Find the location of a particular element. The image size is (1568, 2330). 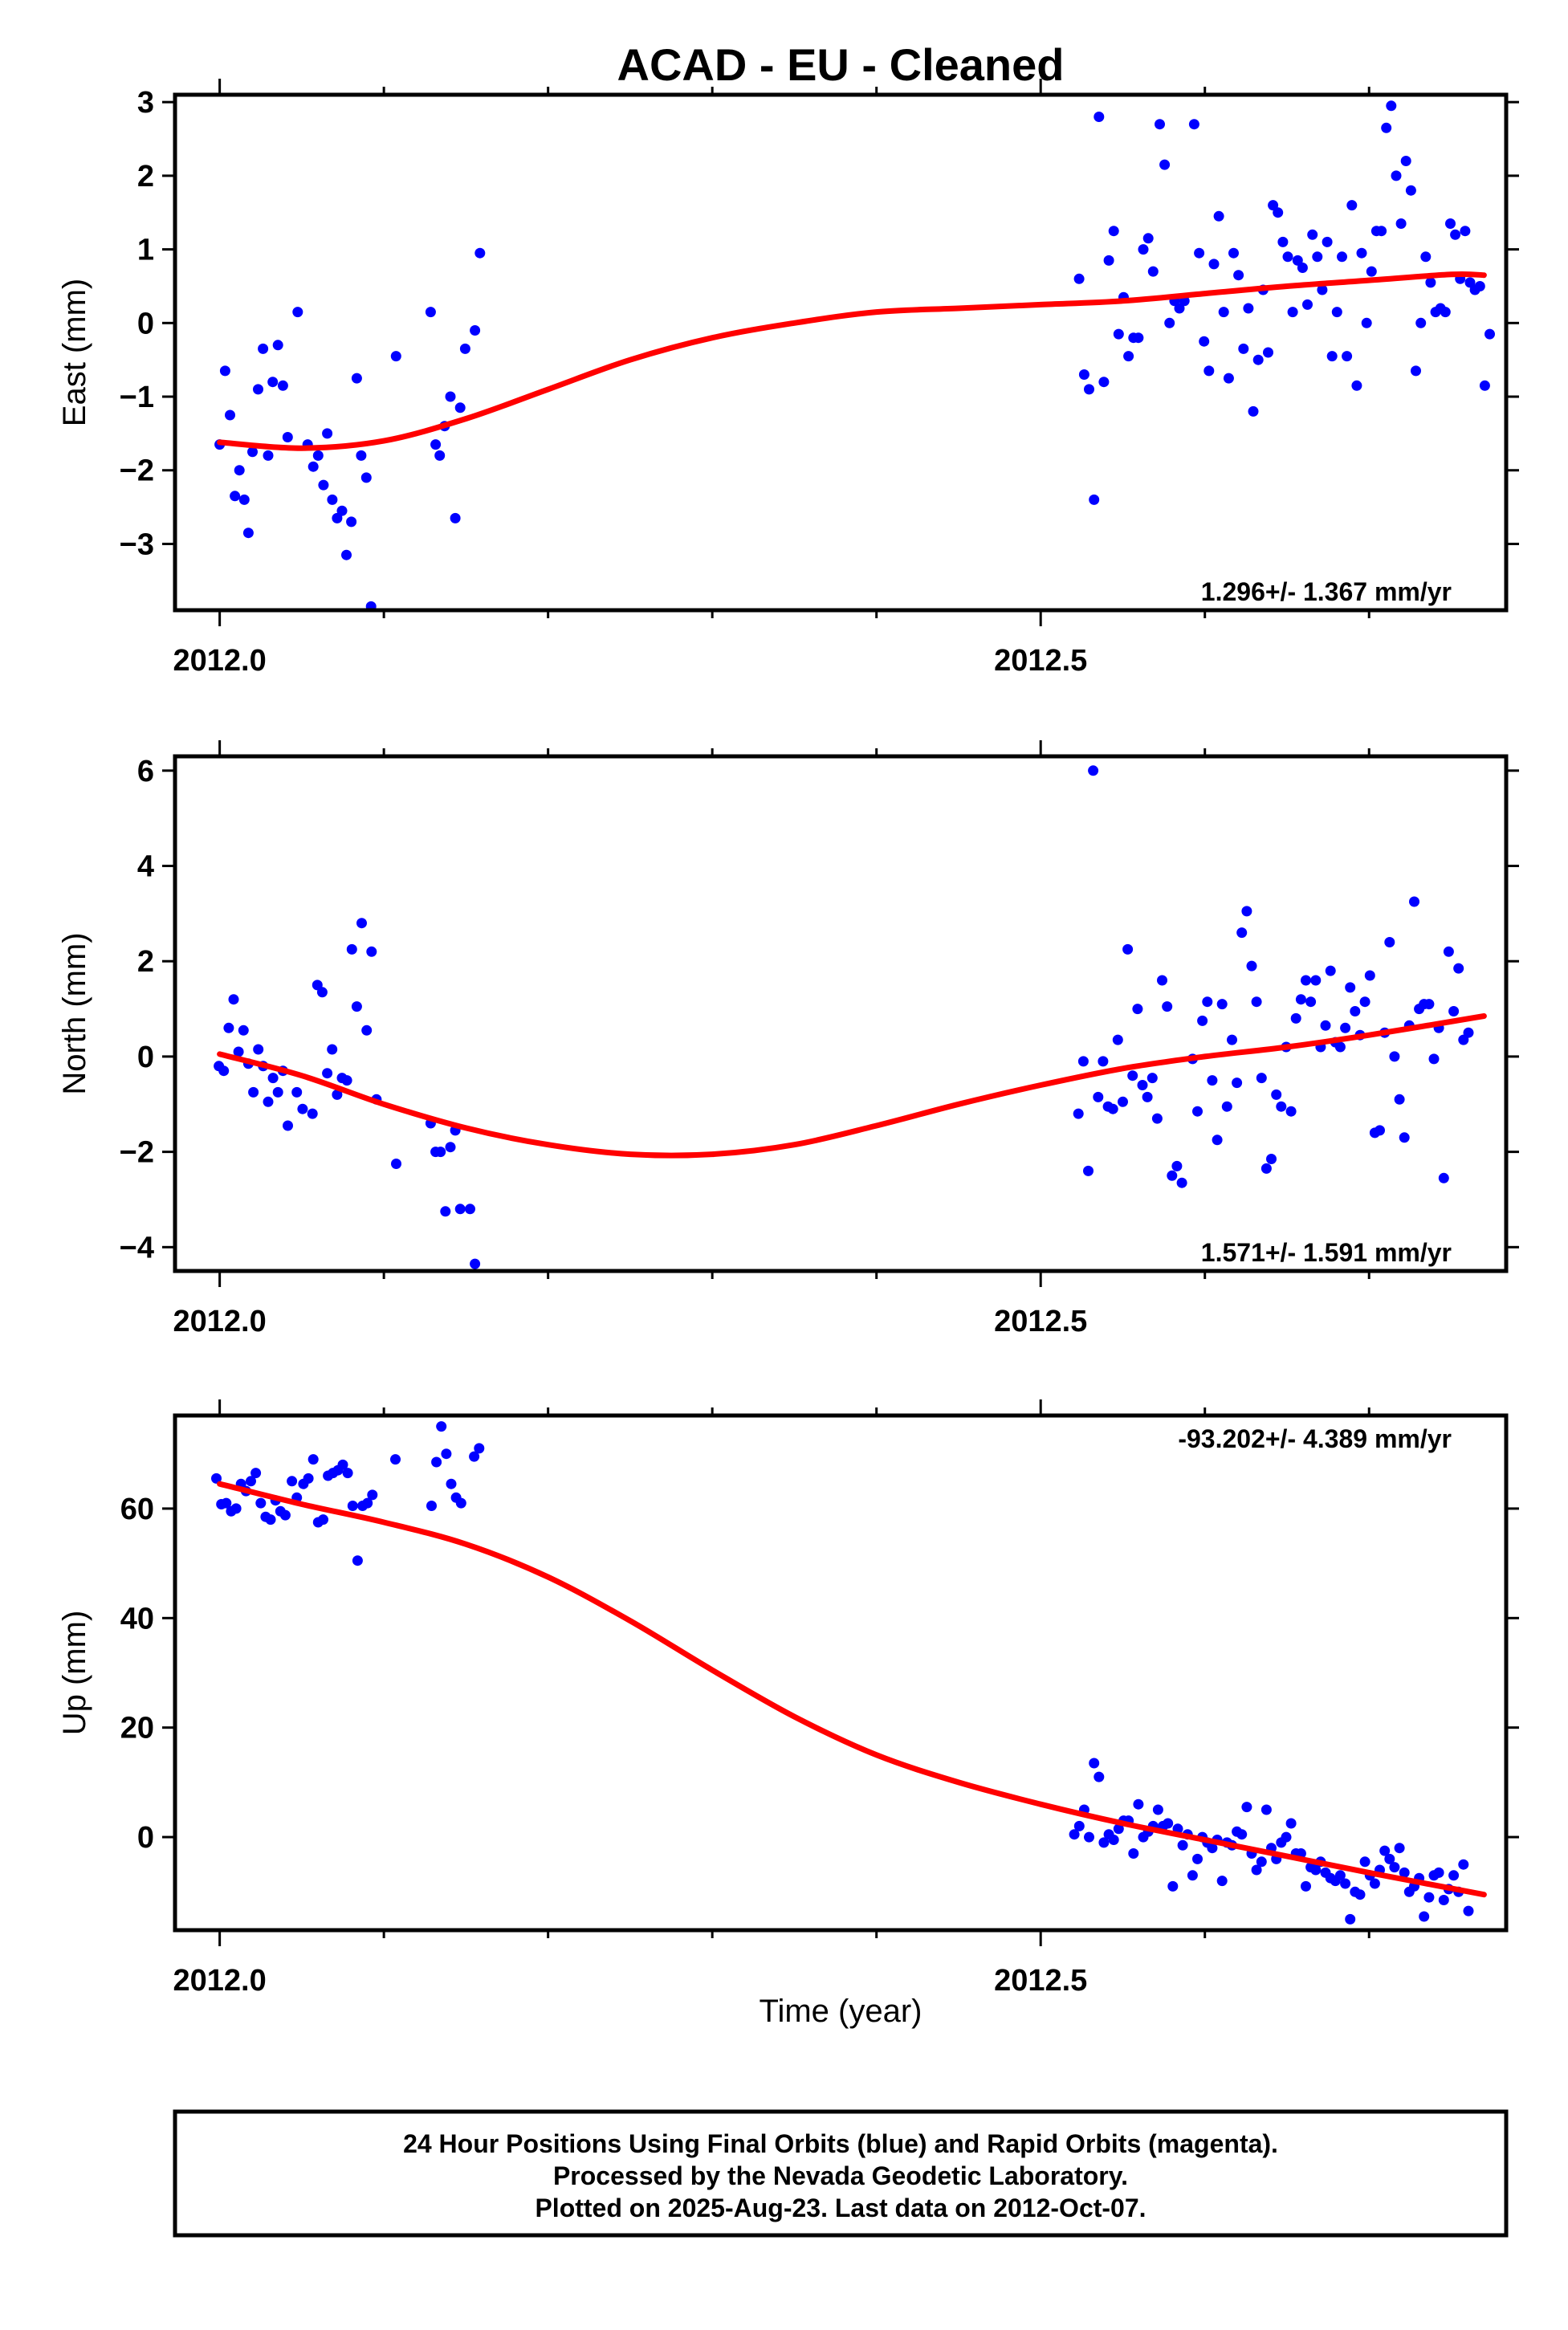

x-axis-label: Time (year) is located at coordinates (841, 2011).